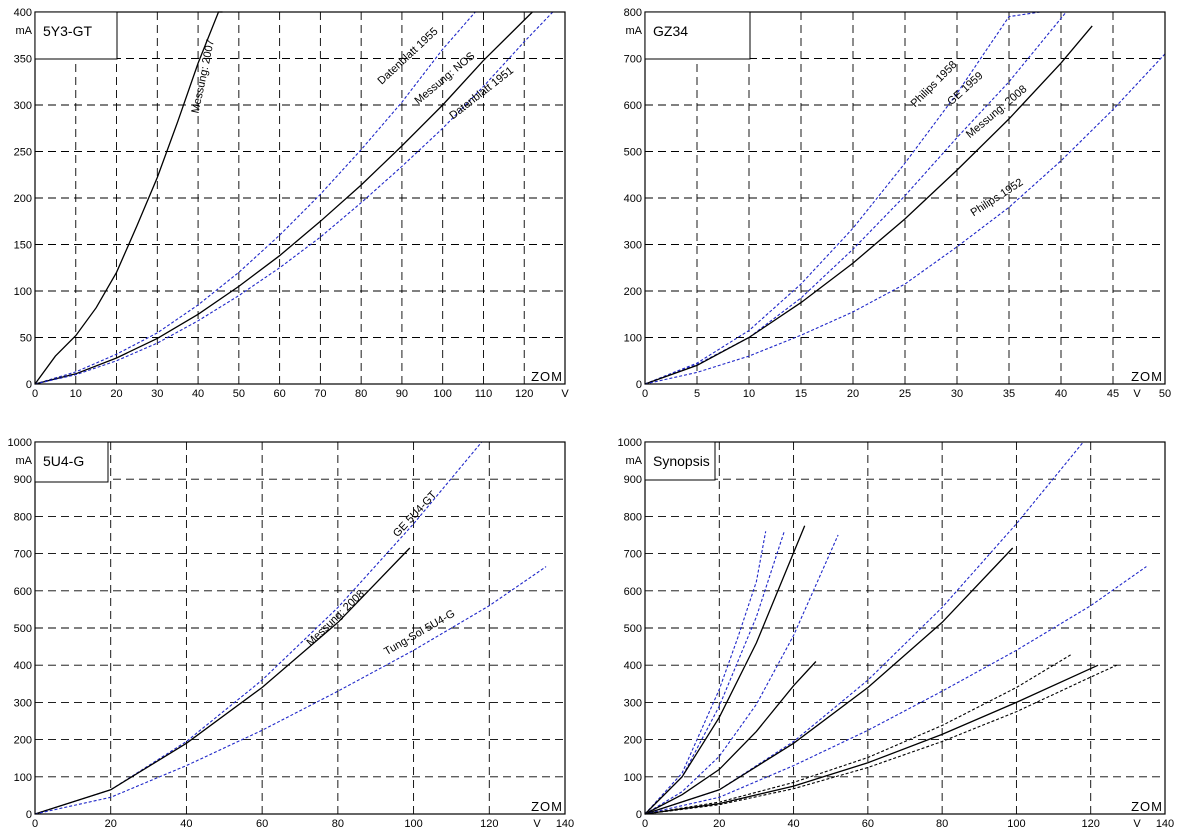 The image size is (1180, 830). Describe the element at coordinates (801, 394) in the screenshot. I see `x-tick-label: 15` at that location.